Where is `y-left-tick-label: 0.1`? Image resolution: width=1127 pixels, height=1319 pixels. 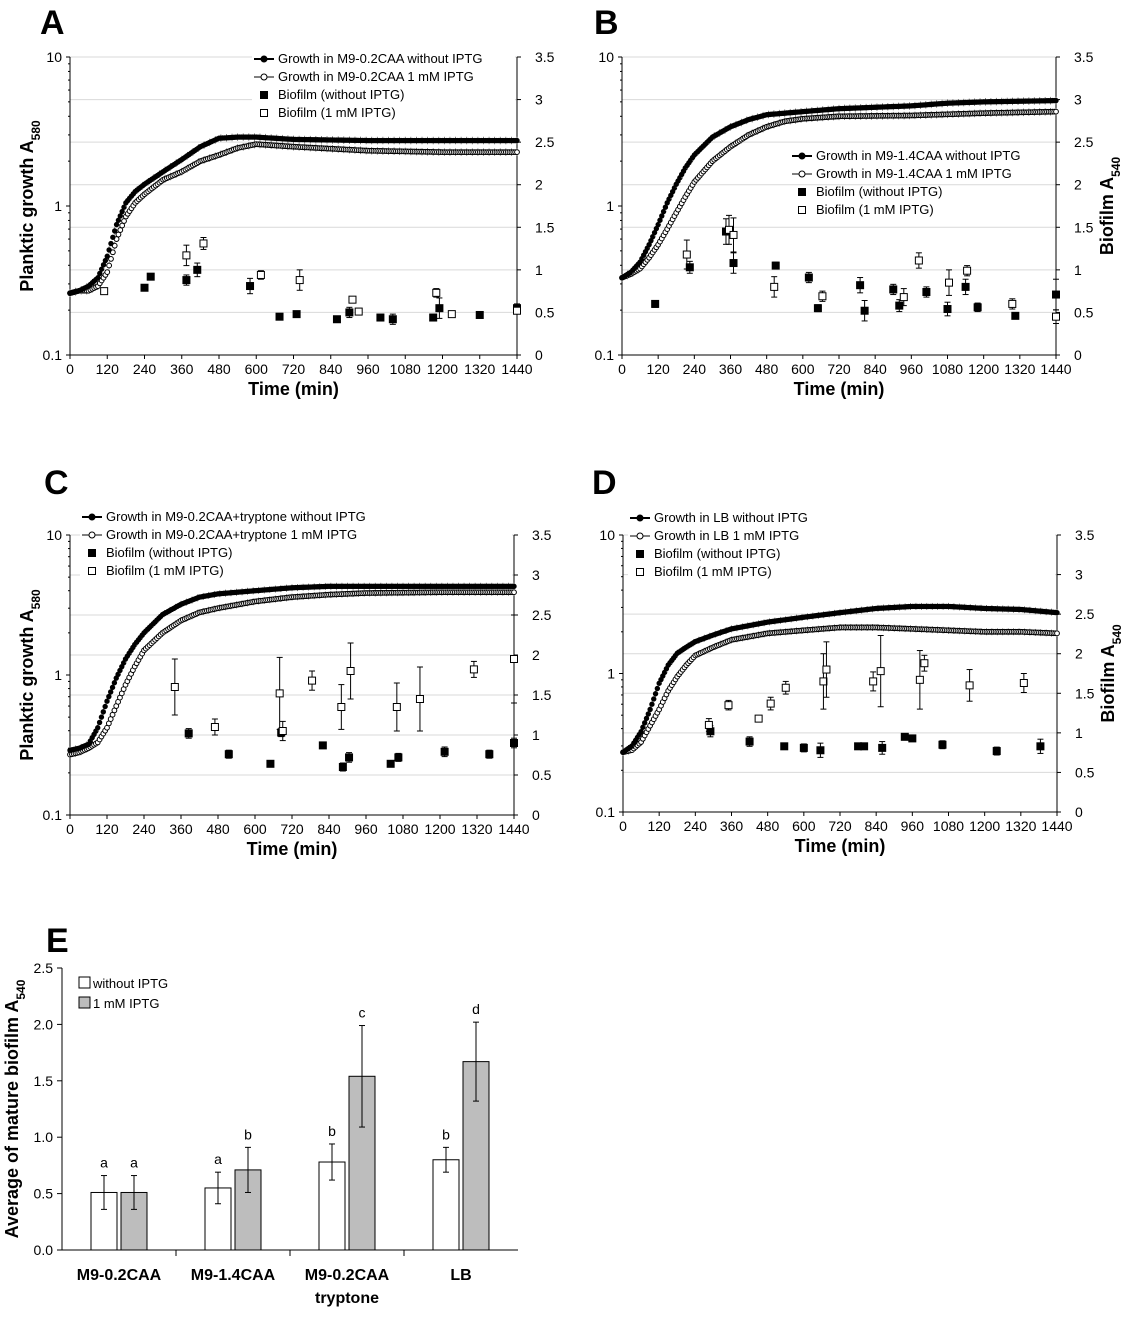
y-left-tick-label: 0.1 is located at coordinates (53, 815).